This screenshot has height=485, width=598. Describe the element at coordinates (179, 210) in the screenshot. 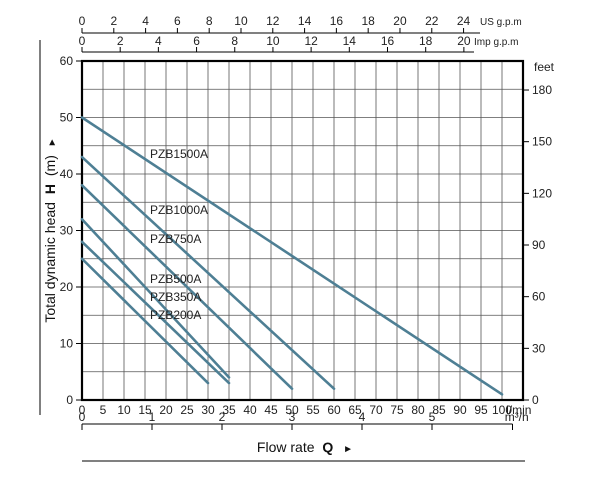

I see `series-label-pzb1000a: PZB1000A` at that location.